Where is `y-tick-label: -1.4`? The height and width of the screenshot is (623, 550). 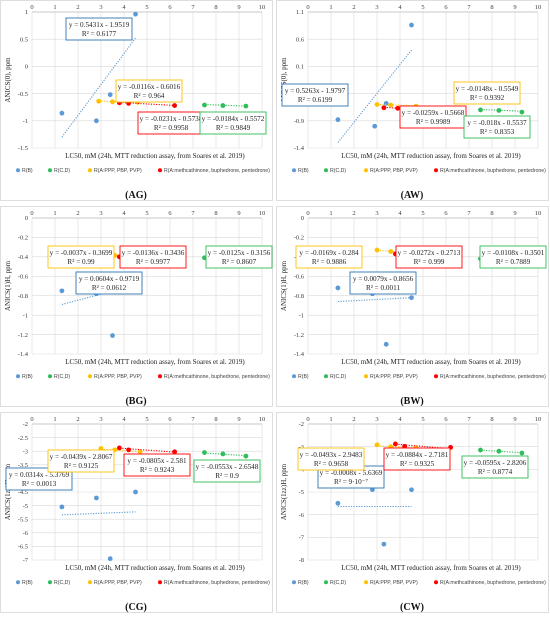 y-tick-label: -1.4 is located at coordinates (299, 148).